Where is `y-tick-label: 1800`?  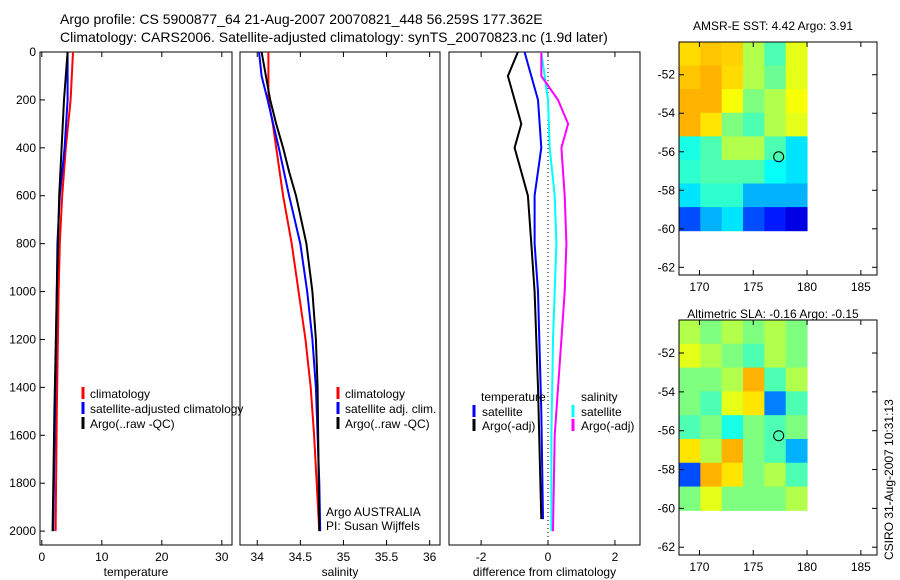
y-tick-label: 1800 is located at coordinates (22, 483).